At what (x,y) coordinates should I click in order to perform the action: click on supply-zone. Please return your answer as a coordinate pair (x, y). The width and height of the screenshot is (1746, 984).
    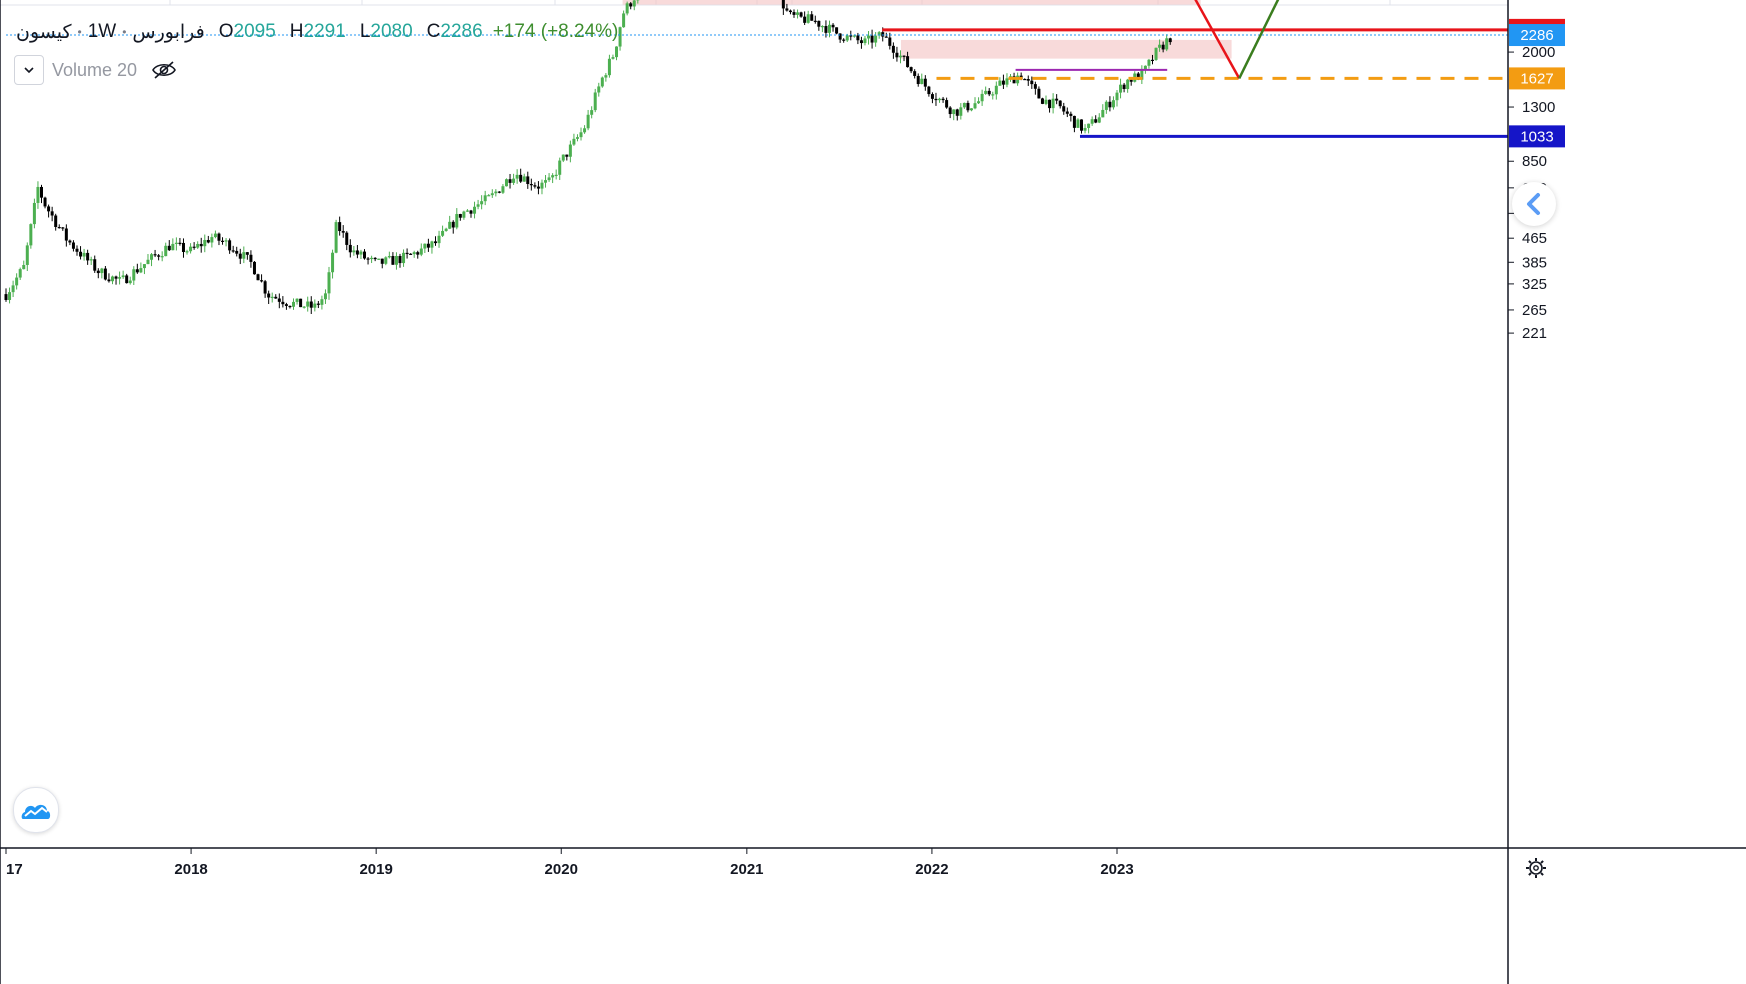
    Looking at the image, I should click on (1066, 49).